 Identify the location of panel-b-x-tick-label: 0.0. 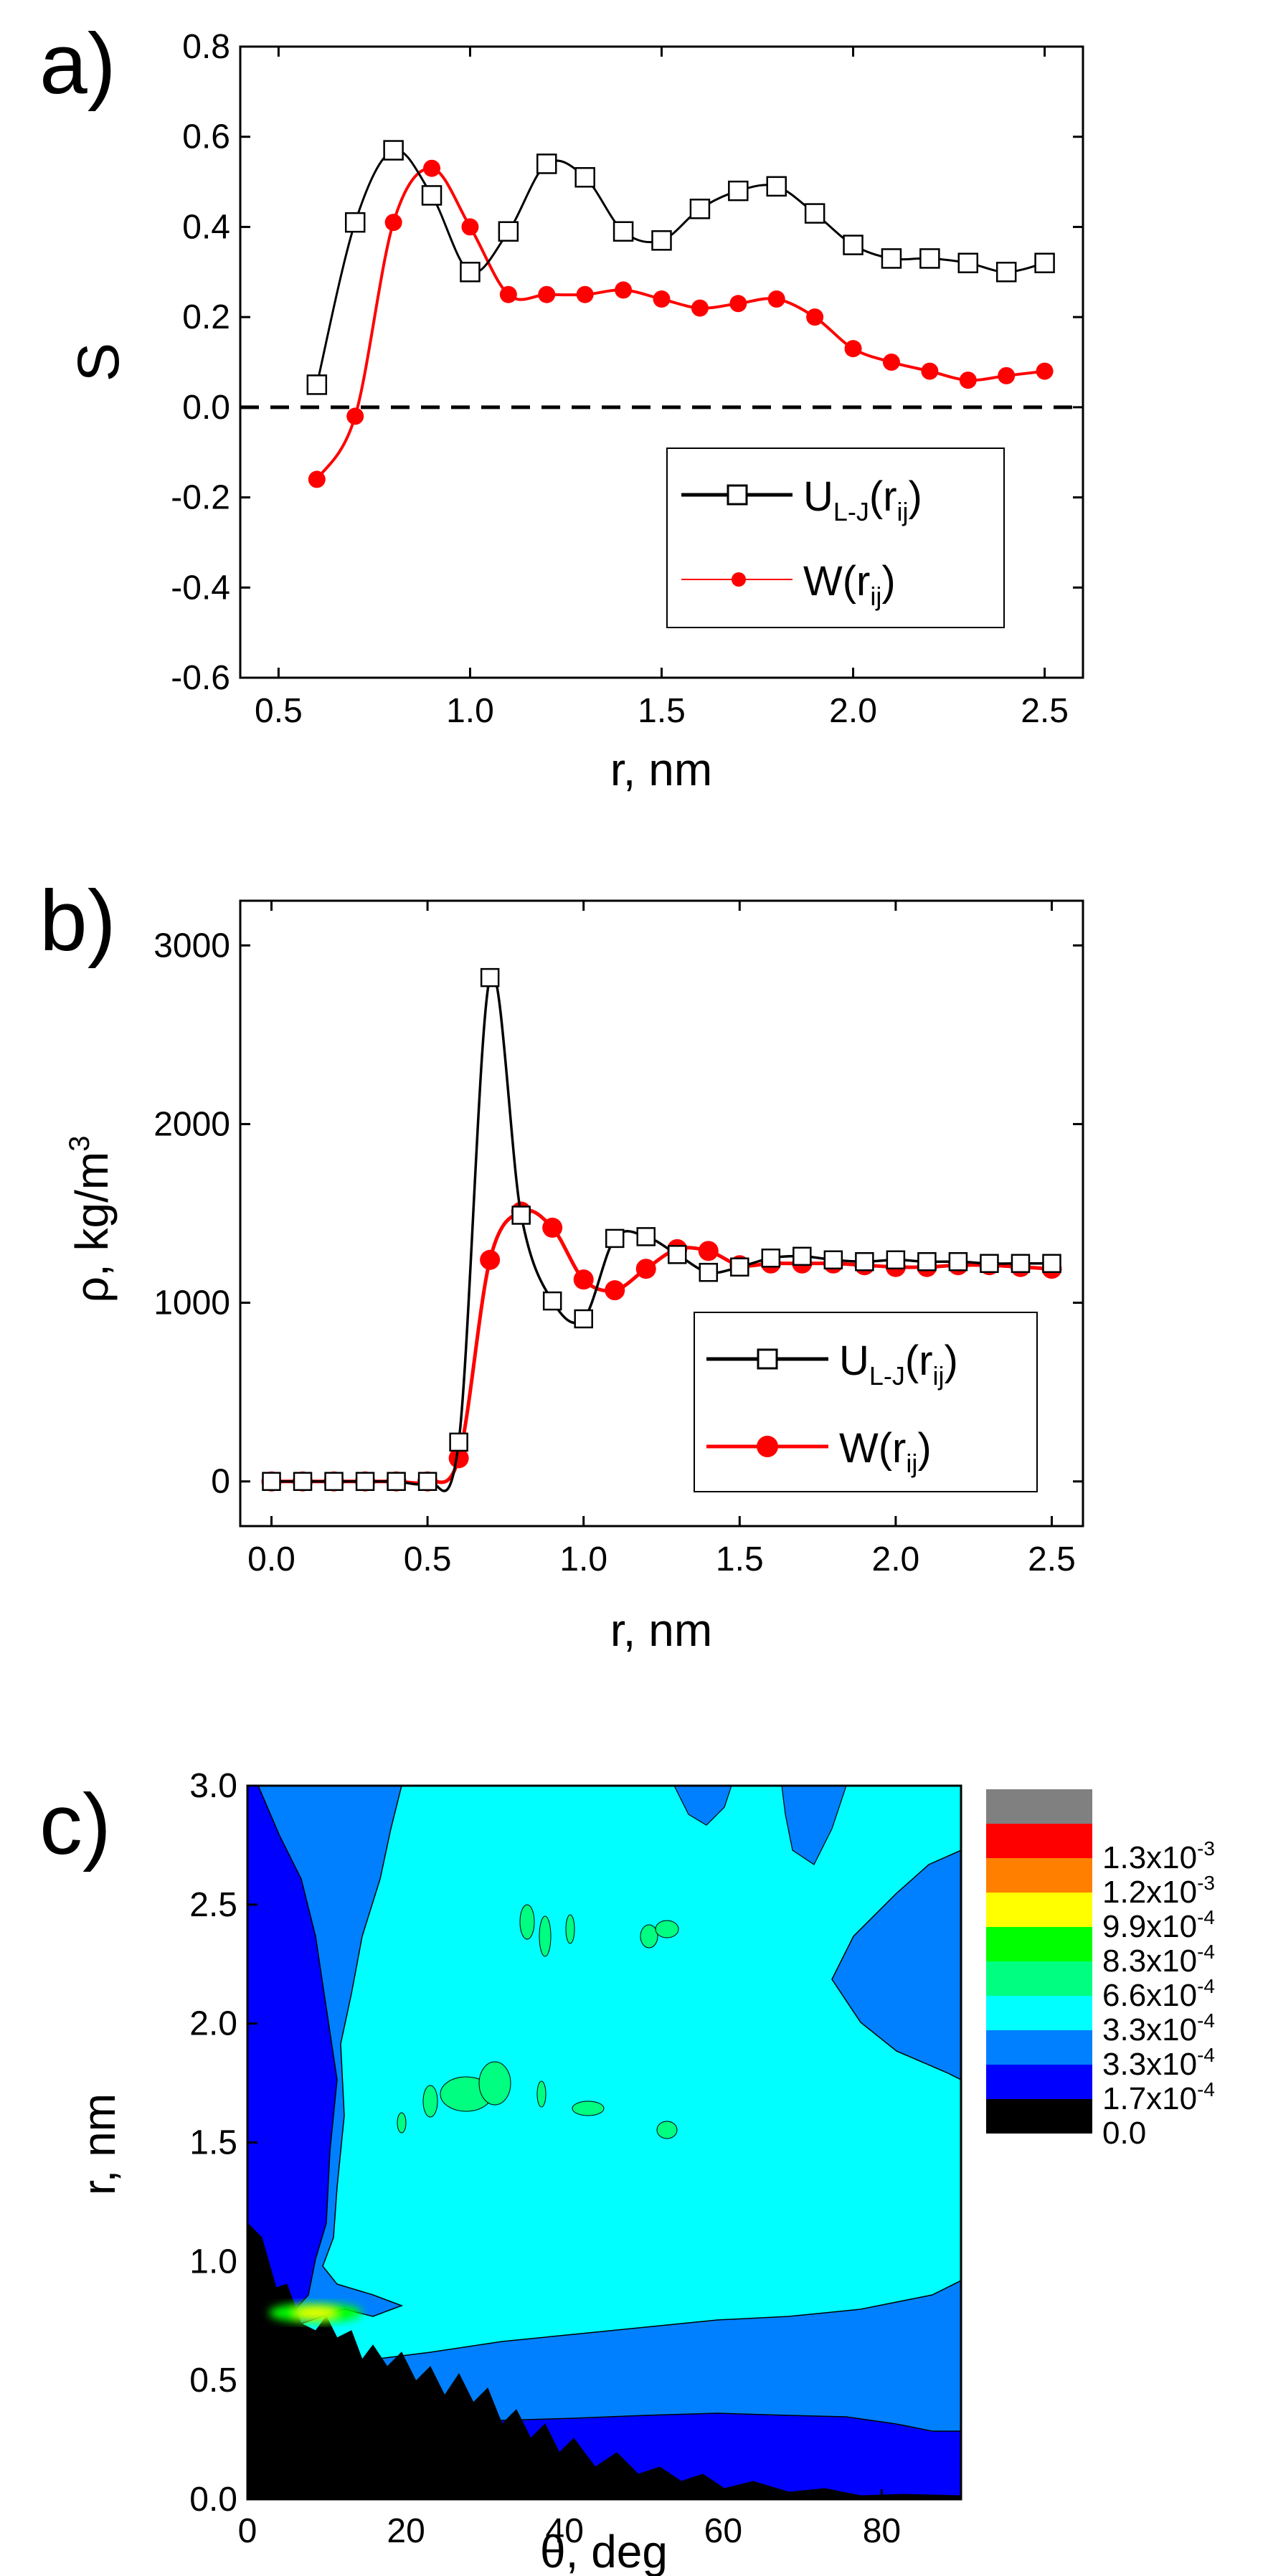
(271, 1559).